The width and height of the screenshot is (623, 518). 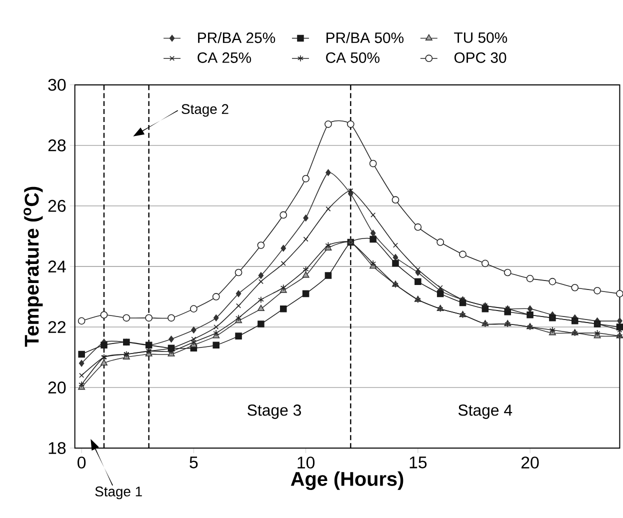 I want to click on legend-label: TU 50%, so click(x=481, y=37).